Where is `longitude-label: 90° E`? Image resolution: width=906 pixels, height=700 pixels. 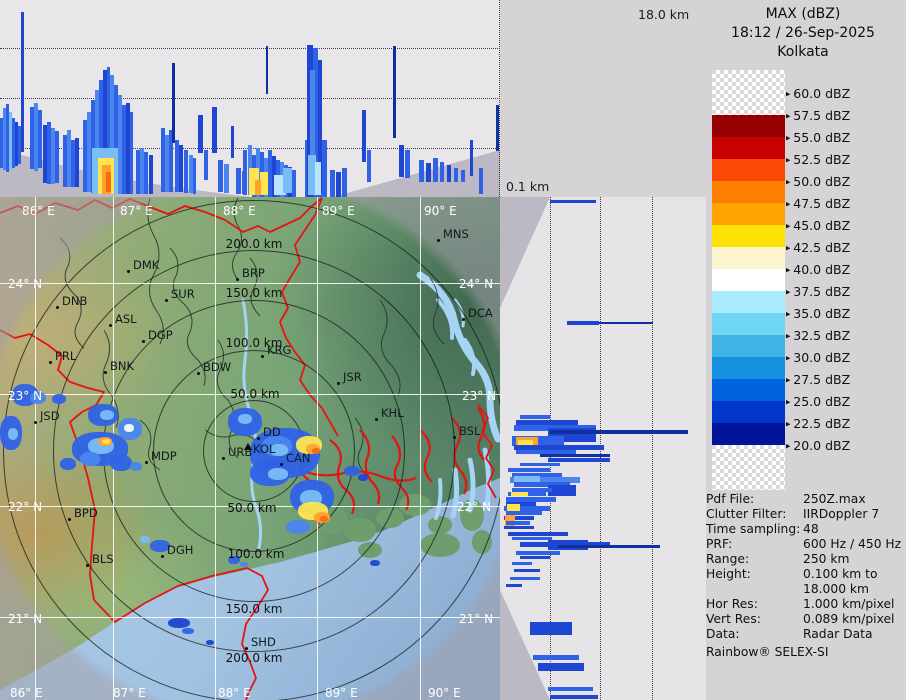 longitude-label: 90° E is located at coordinates (440, 211).